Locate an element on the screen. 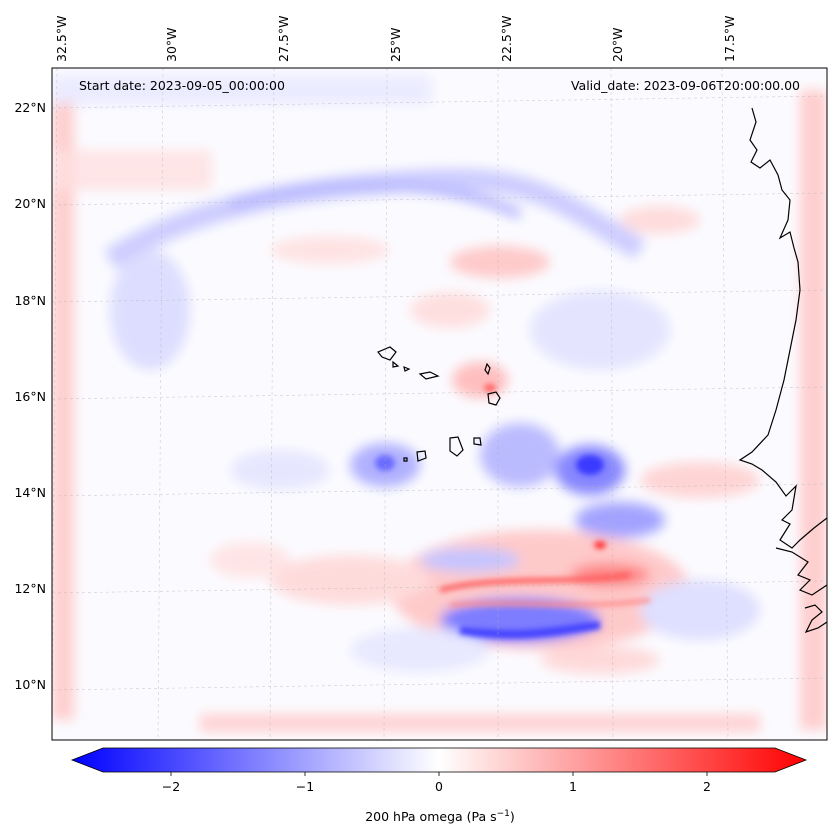  lat-label: 16°N is located at coordinates (30, 396).